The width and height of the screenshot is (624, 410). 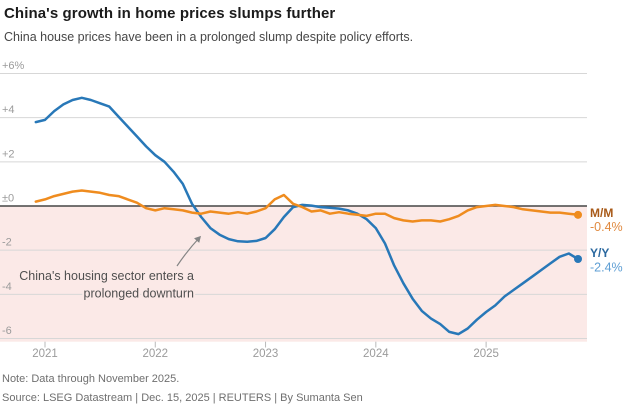 I want to click on m-m-line, so click(x=307, y=206).